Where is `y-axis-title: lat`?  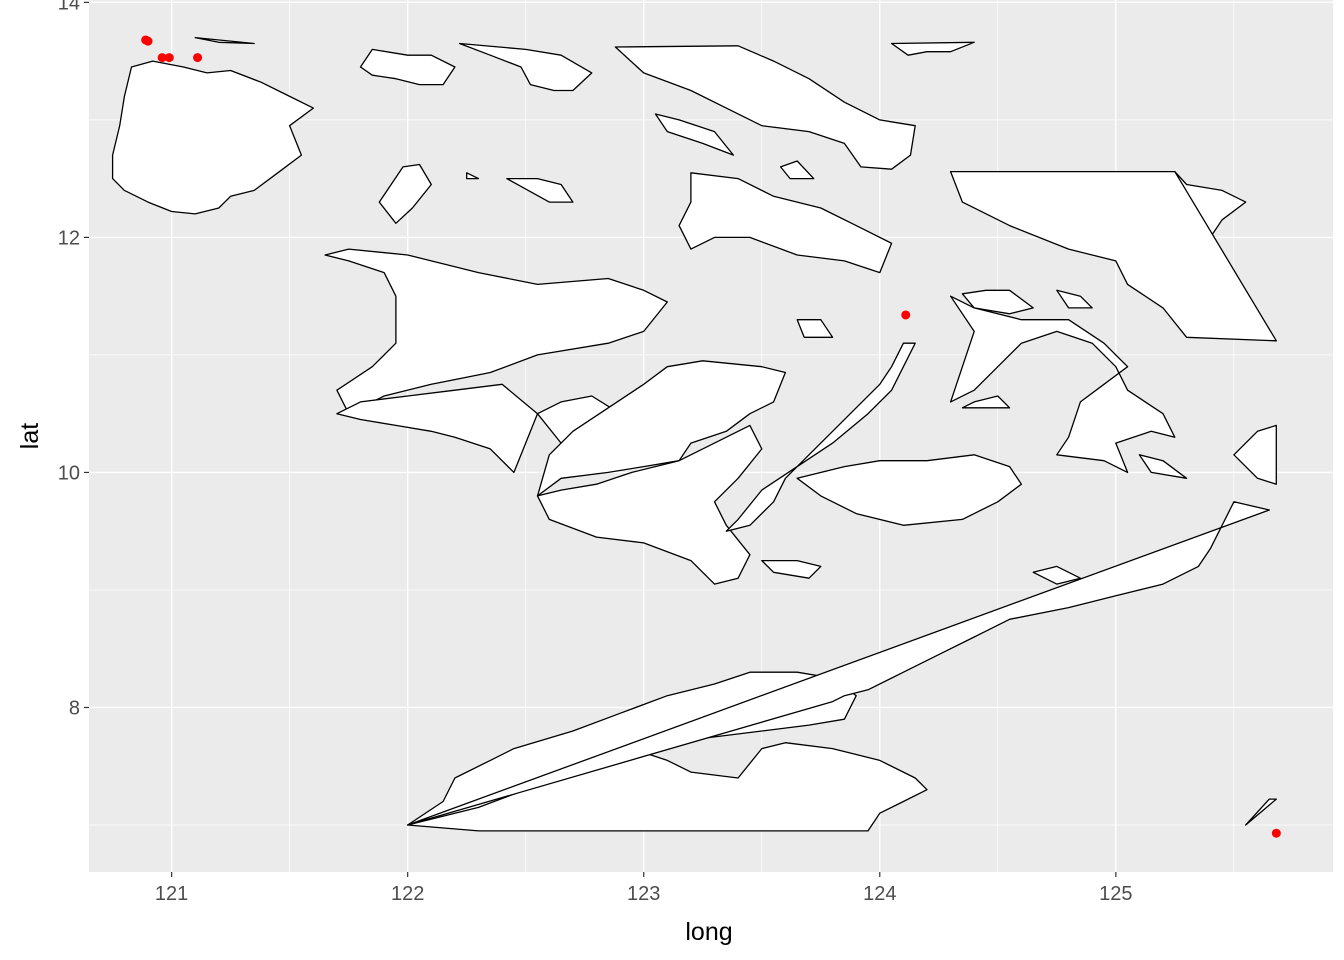
y-axis-title: lat is located at coordinates (30, 436).